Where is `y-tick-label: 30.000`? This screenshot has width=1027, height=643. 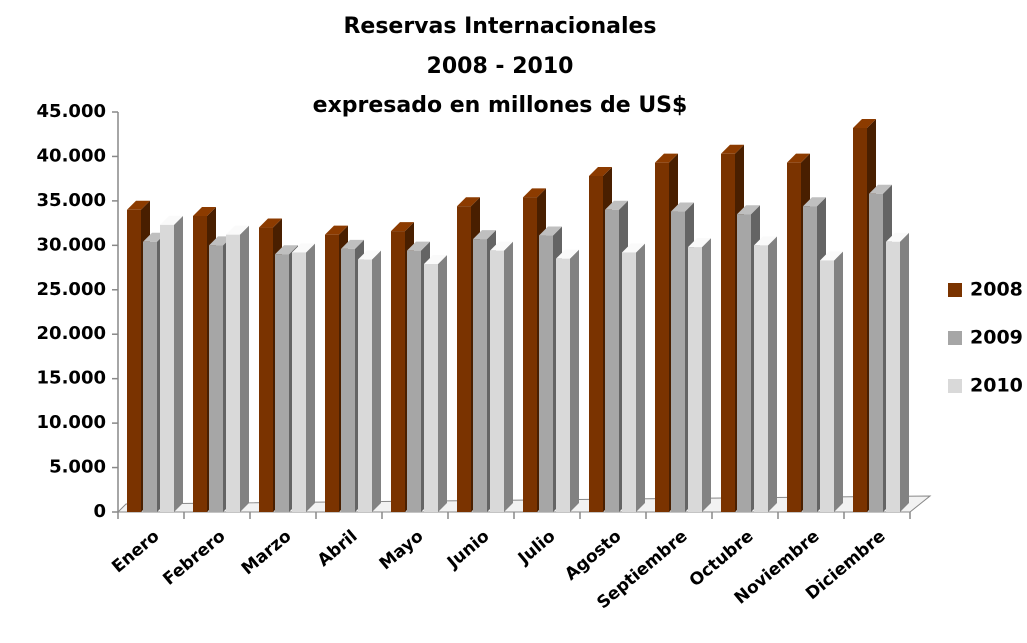 y-tick-label: 30.000 is located at coordinates (71, 244).